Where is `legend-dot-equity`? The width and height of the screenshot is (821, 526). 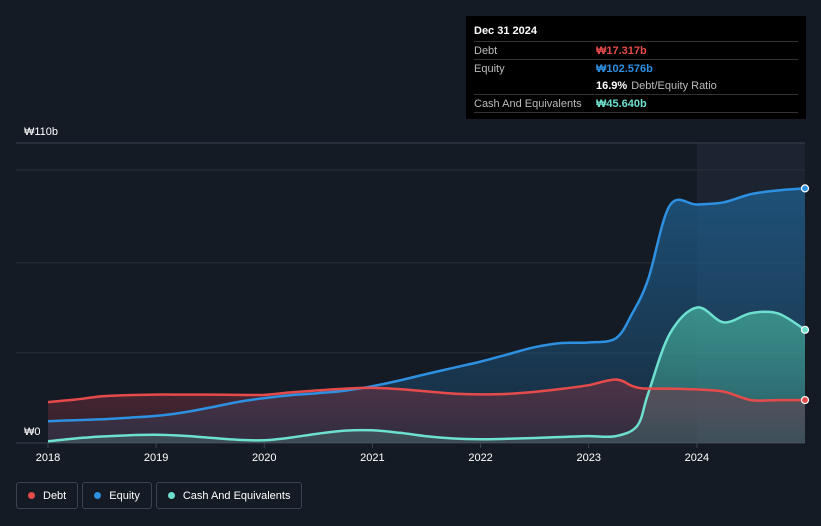
legend-dot-equity is located at coordinates (98, 495).